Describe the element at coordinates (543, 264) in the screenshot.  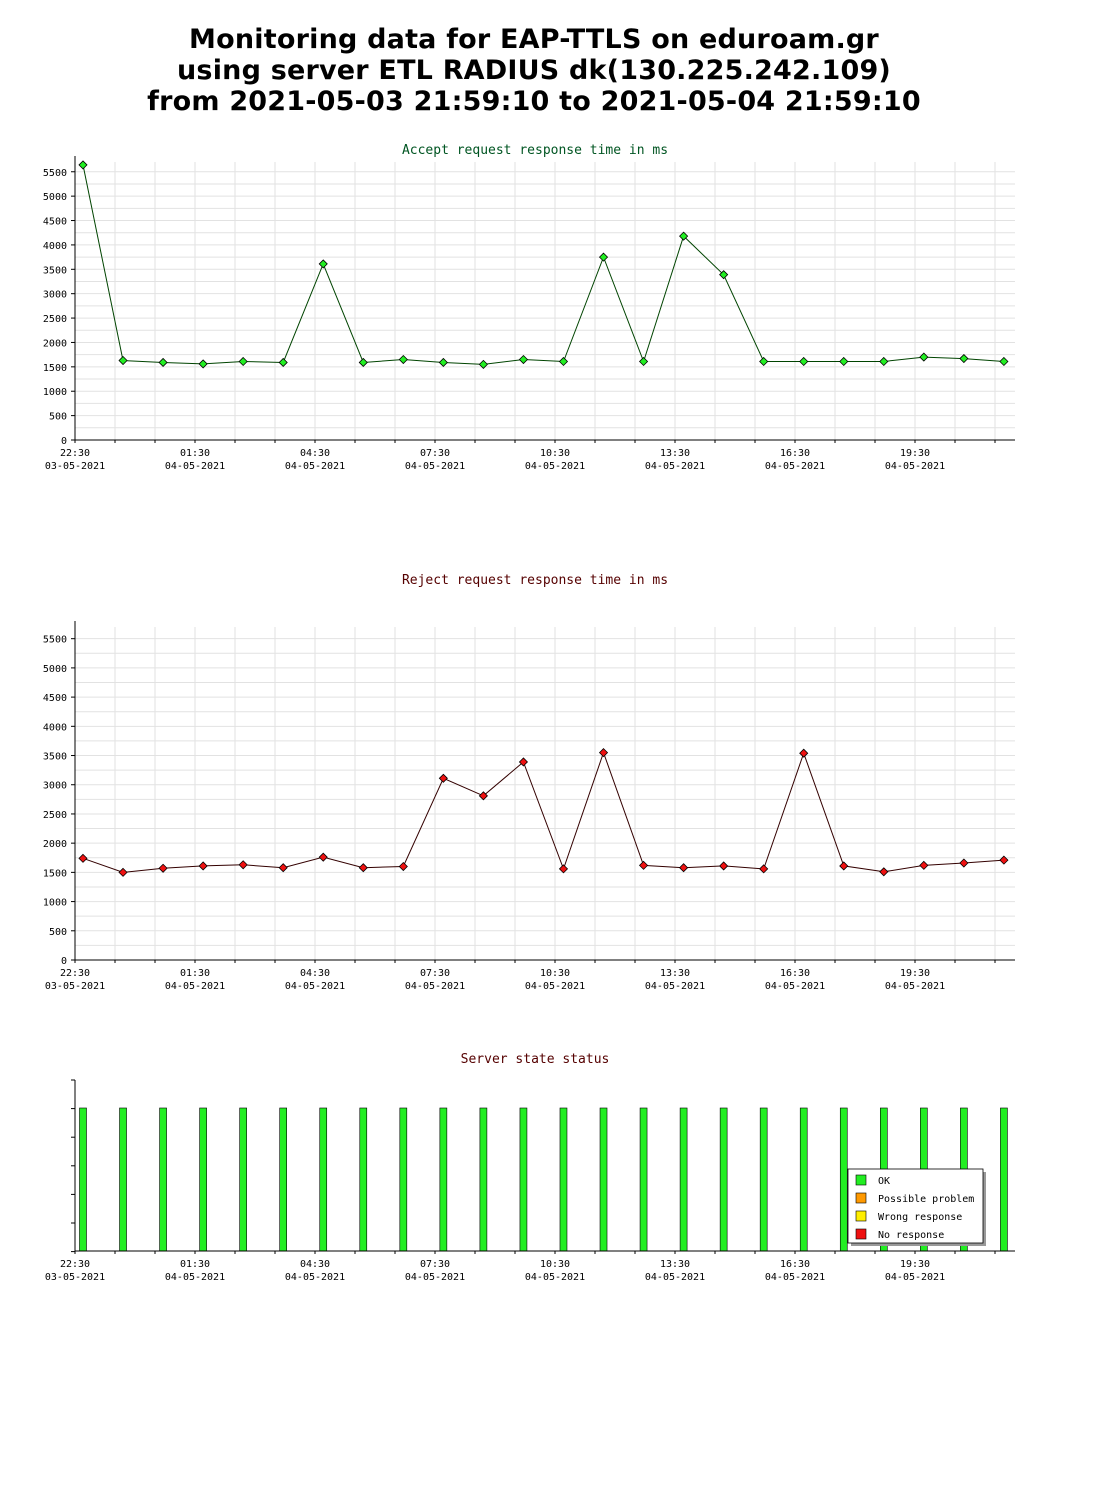
I see `accept-series-line` at that location.